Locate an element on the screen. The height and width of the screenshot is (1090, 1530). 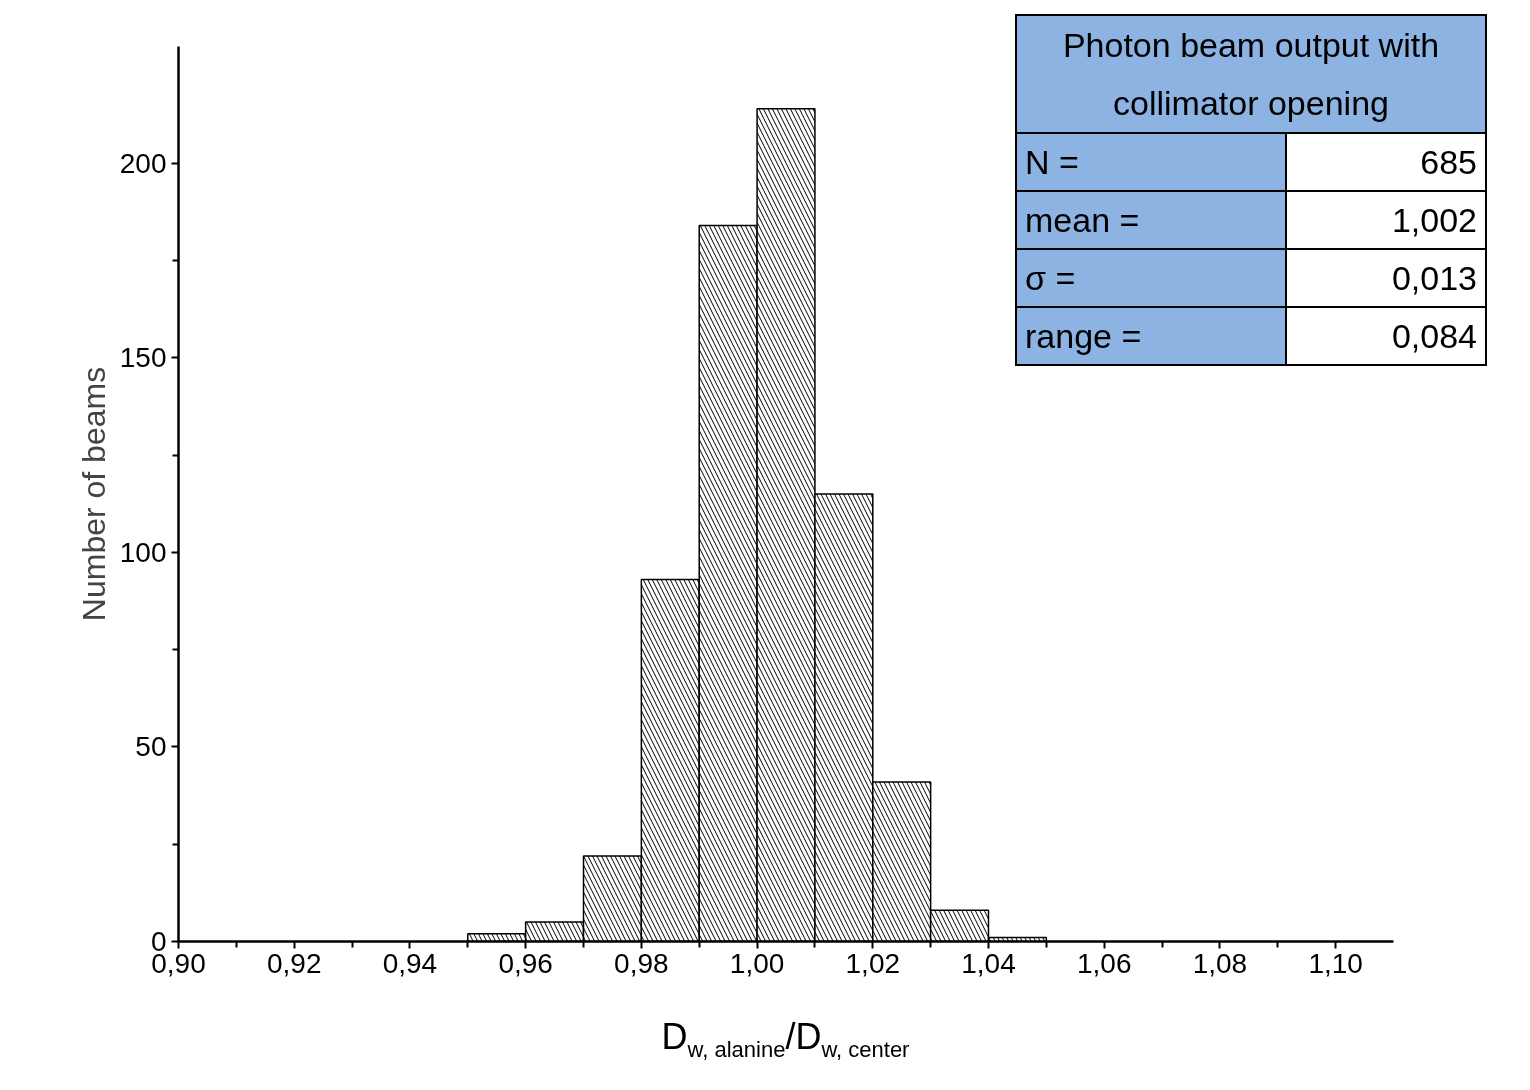
x-tick-label: 1,06 is located at coordinates (1104, 963).